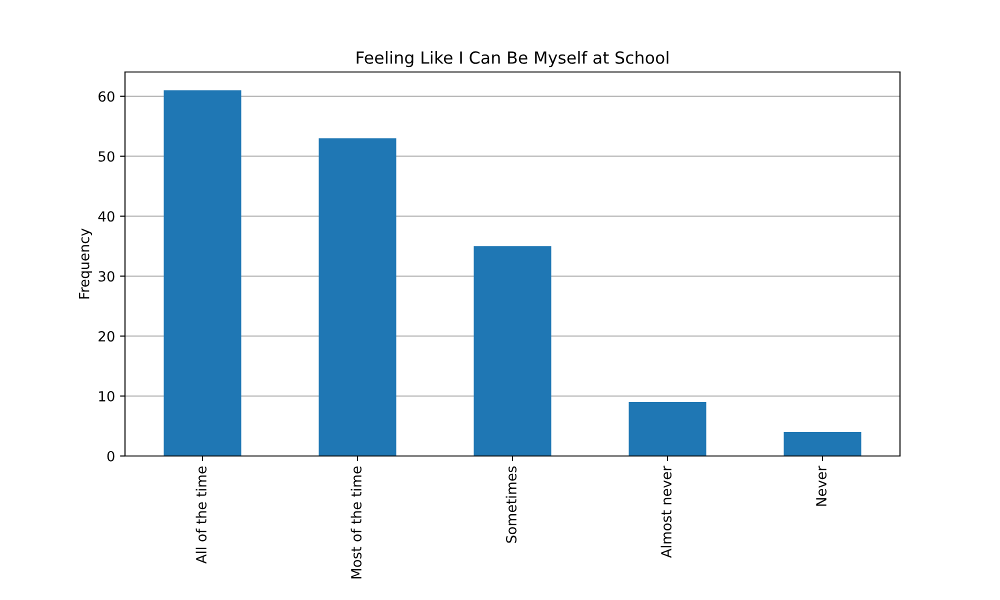 This screenshot has width=1000, height=600. Describe the element at coordinates (106, 156) in the screenshot. I see `y-tick-label: 50` at that location.